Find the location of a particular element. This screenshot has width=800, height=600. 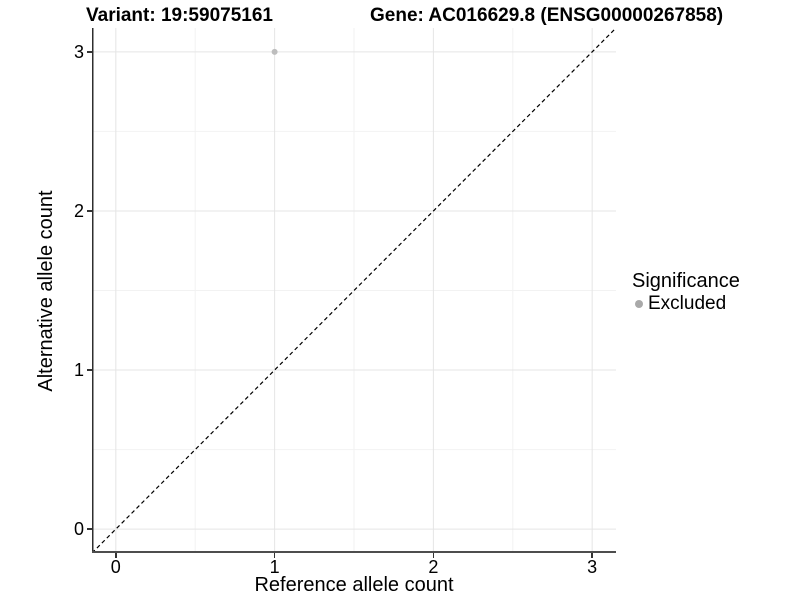

y-tick-label: 1 is located at coordinates (78, 370).